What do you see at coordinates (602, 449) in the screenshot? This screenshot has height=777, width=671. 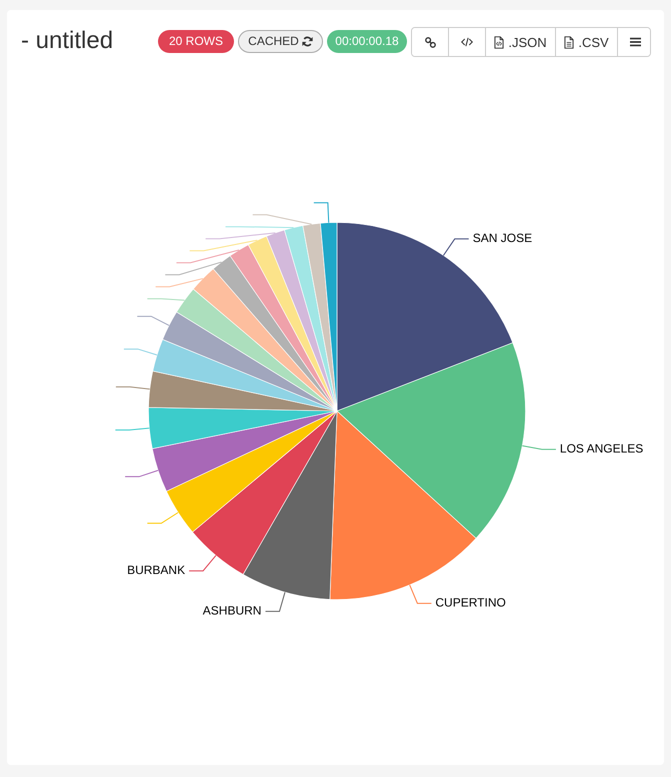 I see `slice-label: LOS ANGELES` at bounding box center [602, 449].